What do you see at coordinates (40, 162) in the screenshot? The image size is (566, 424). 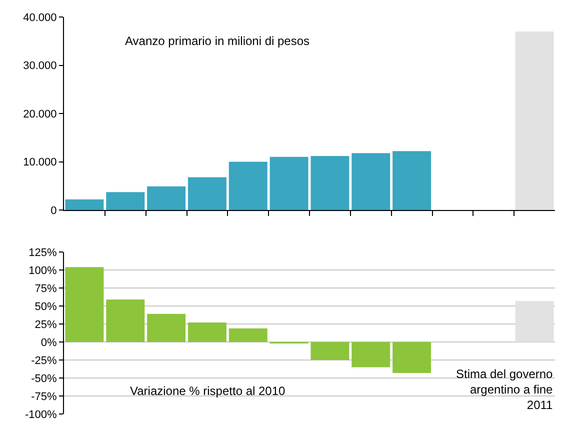 I see `y-tick-label: 10.000` at bounding box center [40, 162].